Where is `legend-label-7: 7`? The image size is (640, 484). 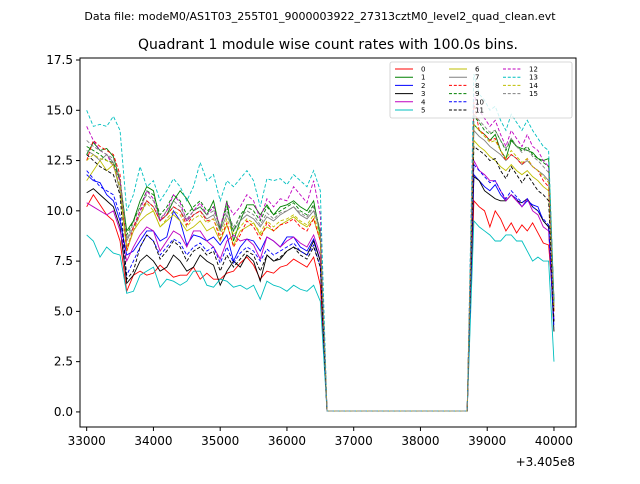 legend-label-7: 7 is located at coordinates (477, 78).